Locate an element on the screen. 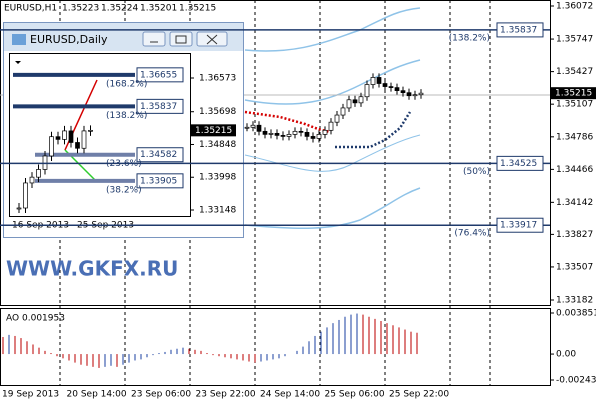 The width and height of the screenshot is (596, 400). window-chart-frame is located at coordinates (100, 135).